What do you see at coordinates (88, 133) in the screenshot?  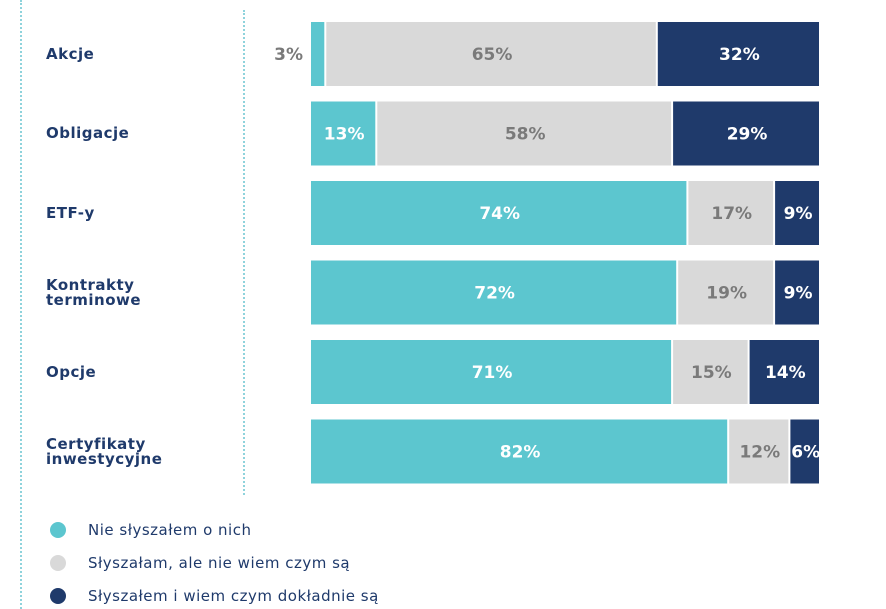 I see `category-label-text: Obligacje` at bounding box center [88, 133].